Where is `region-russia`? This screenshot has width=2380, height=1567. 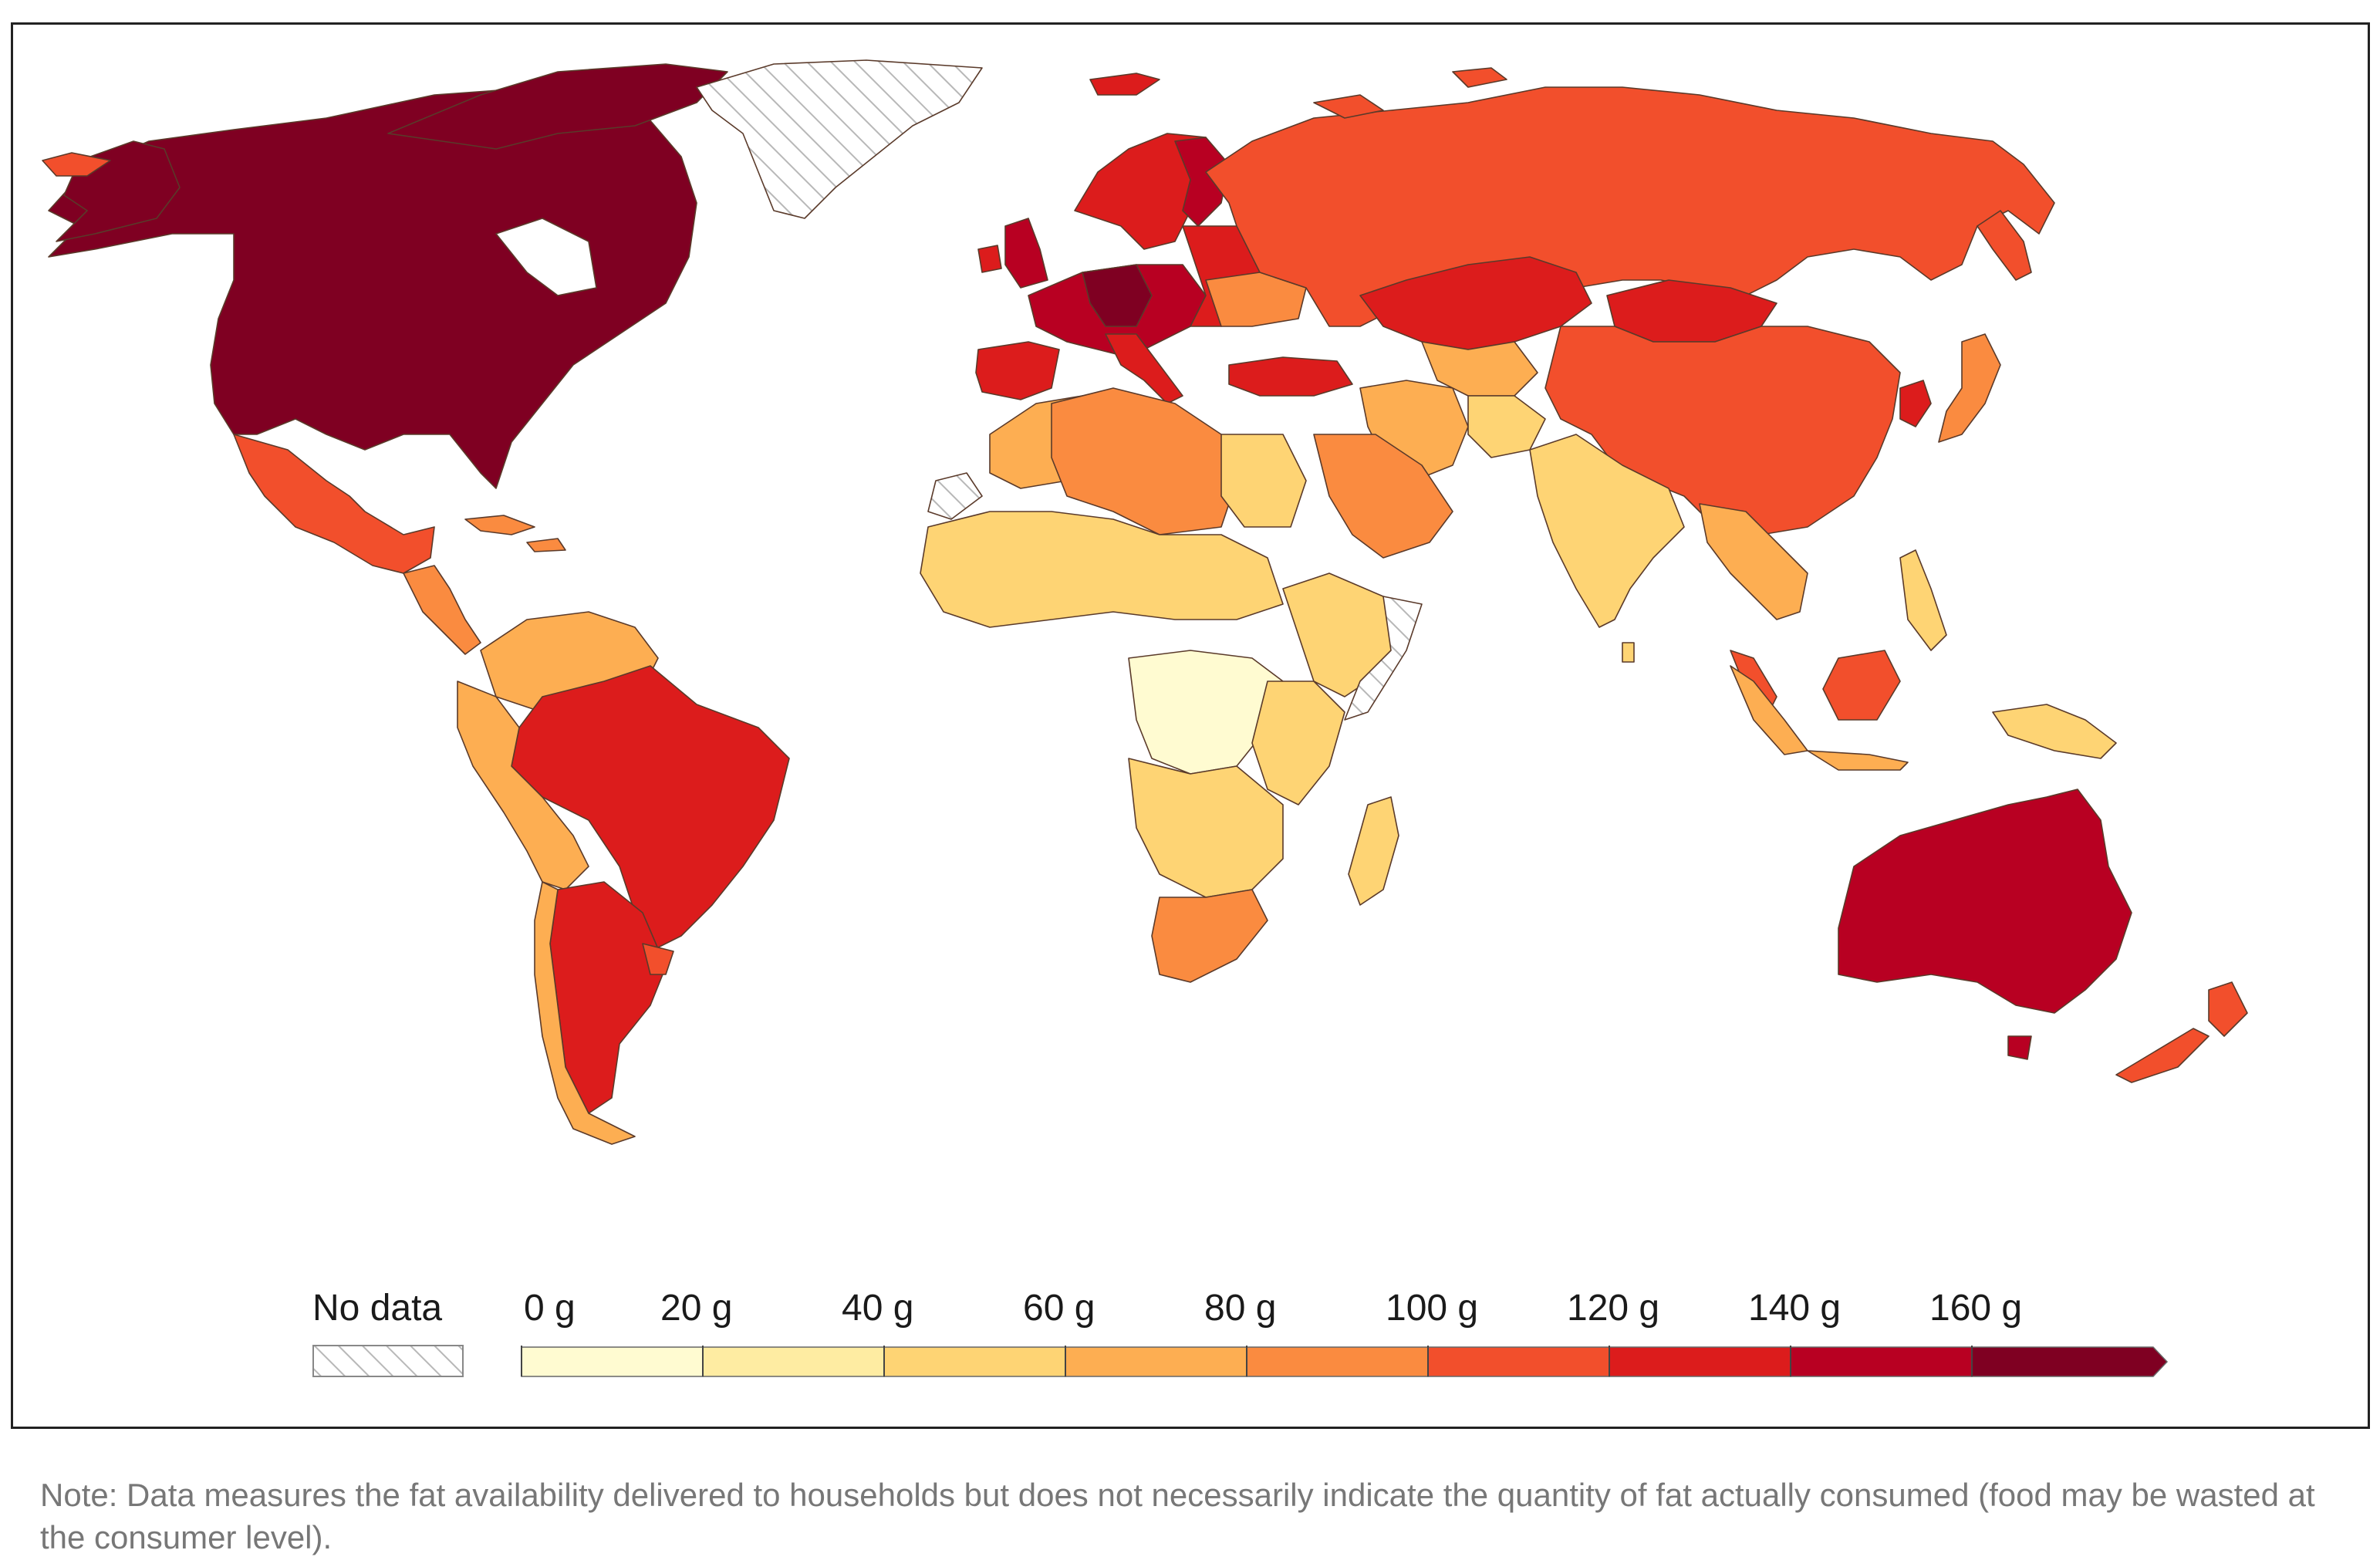 region-russia is located at coordinates (1630, 206).